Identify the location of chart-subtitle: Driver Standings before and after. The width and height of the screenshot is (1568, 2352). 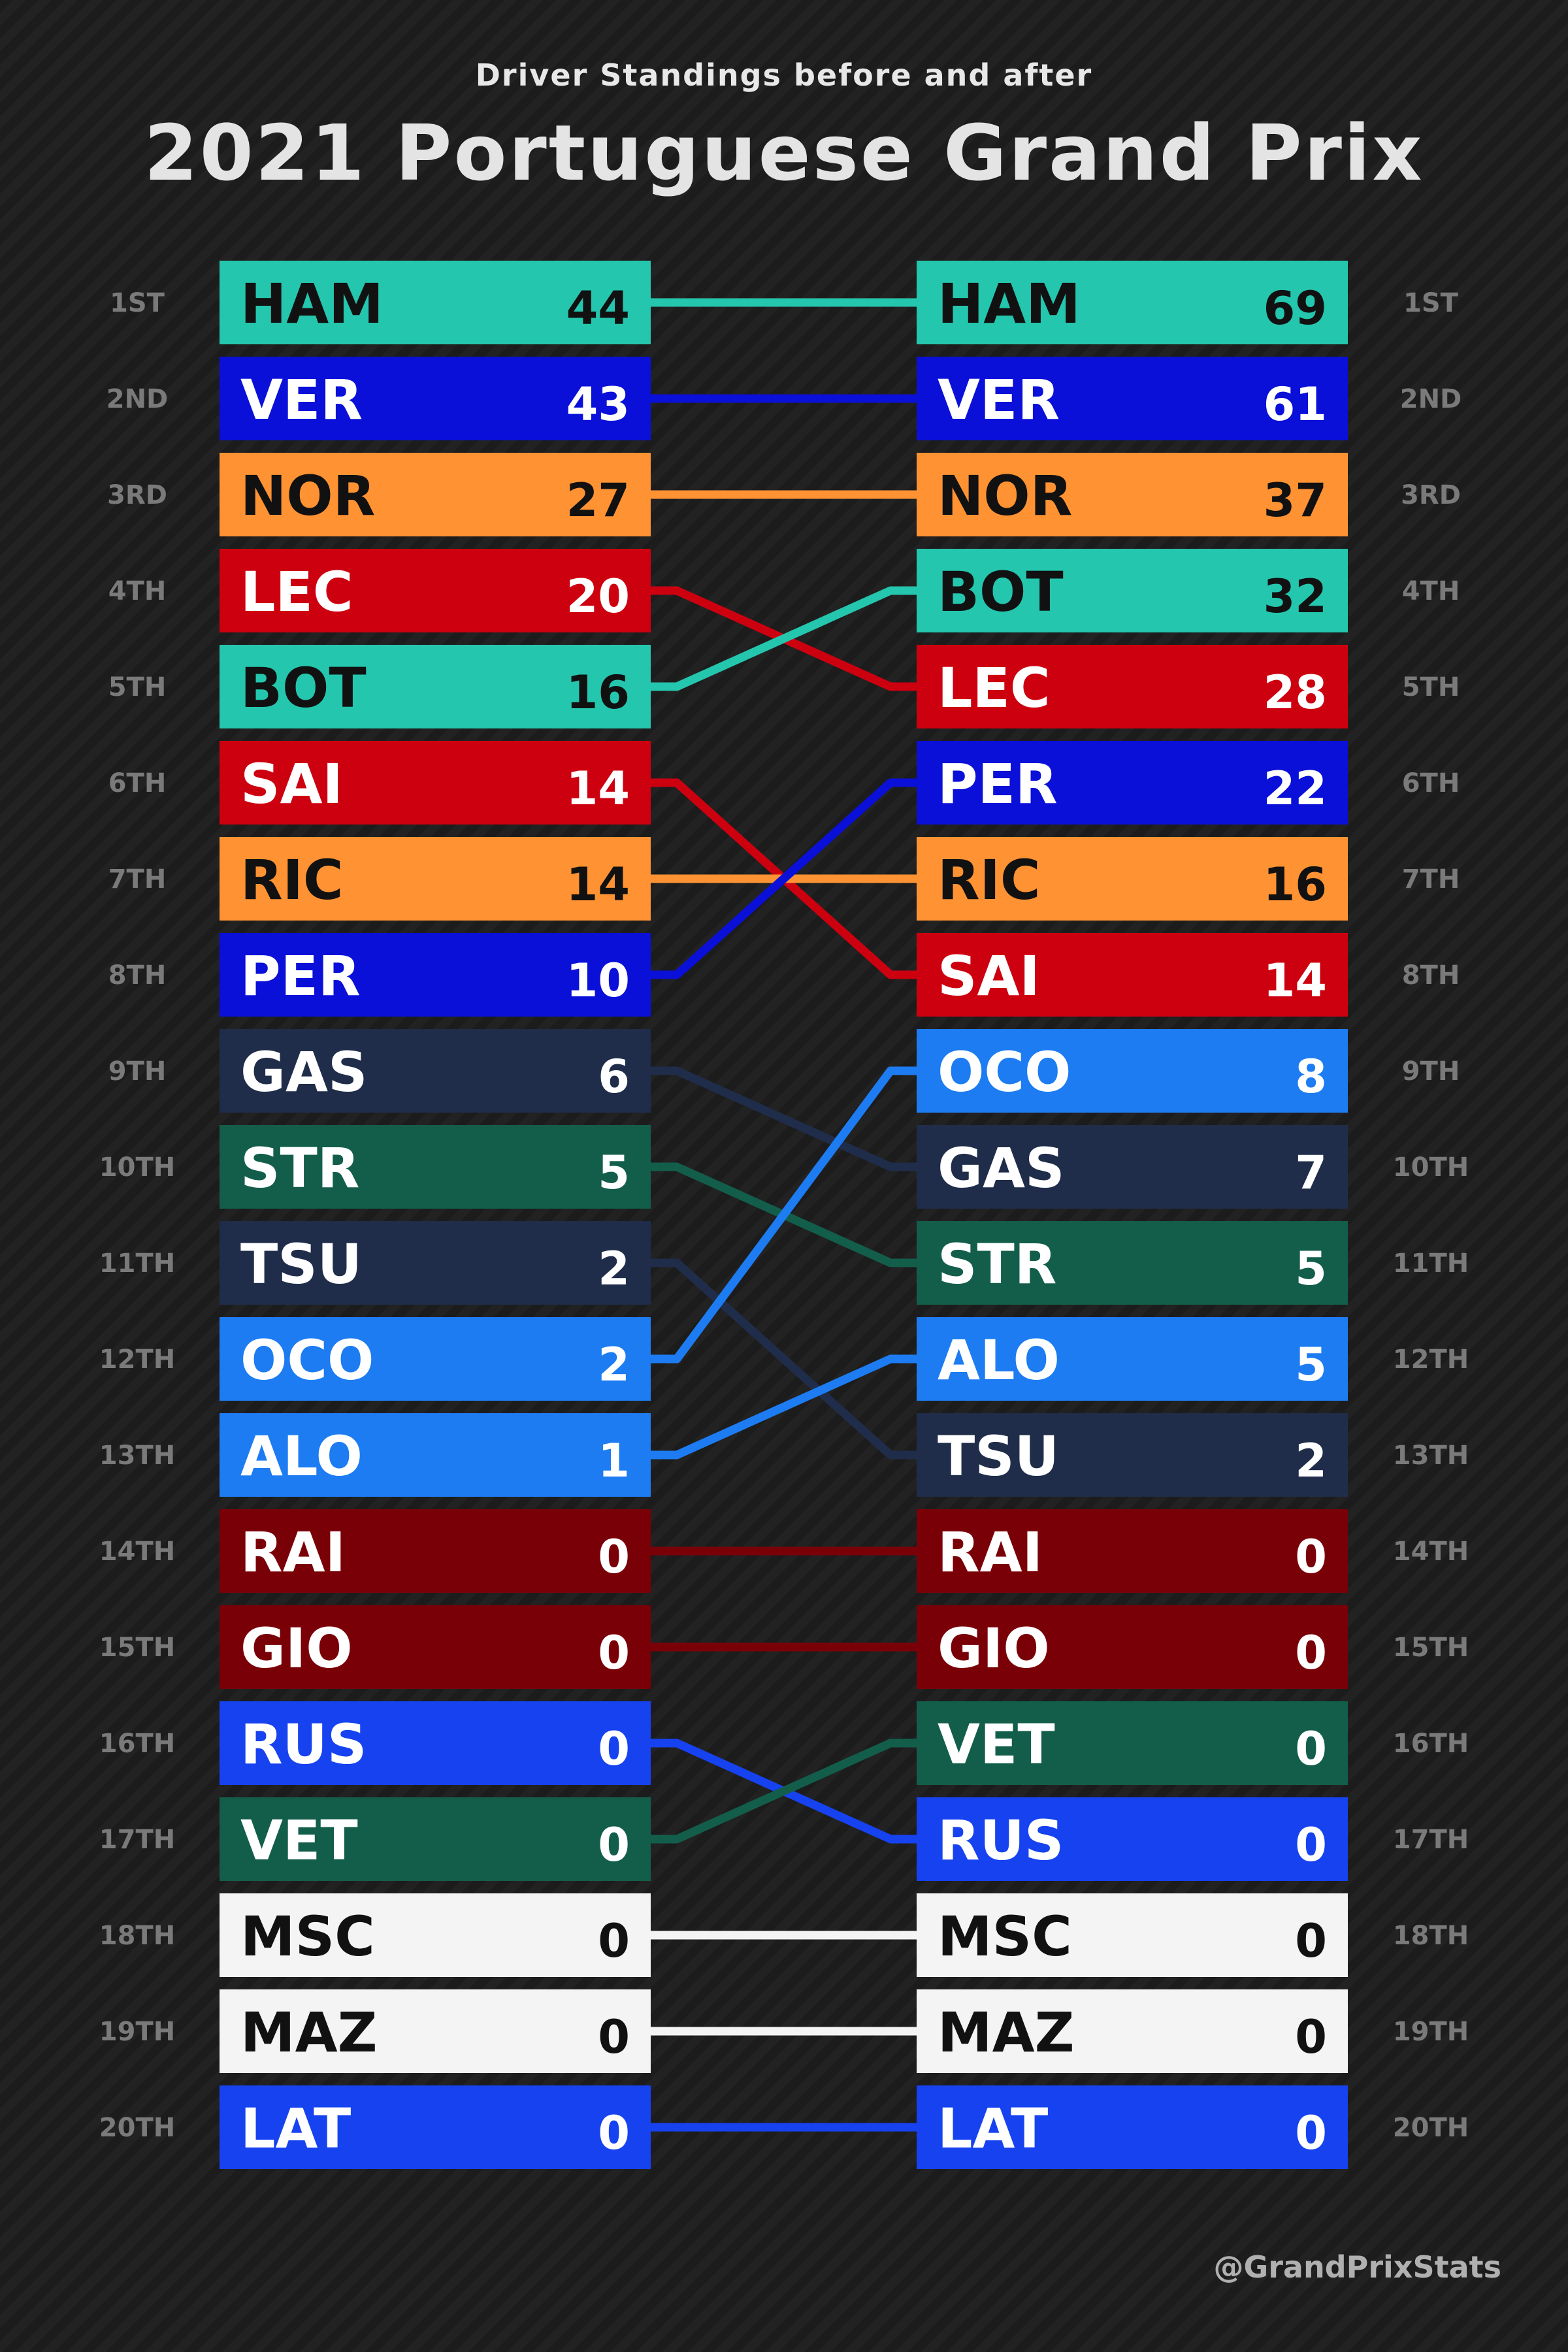
(784, 75).